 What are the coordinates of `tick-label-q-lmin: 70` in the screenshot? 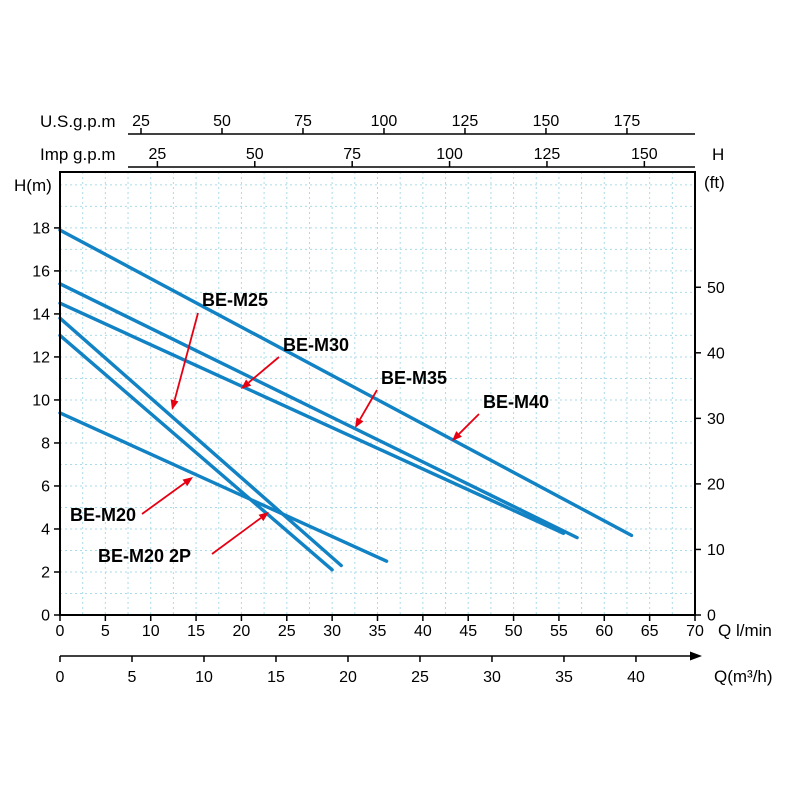 It's located at (695, 631).